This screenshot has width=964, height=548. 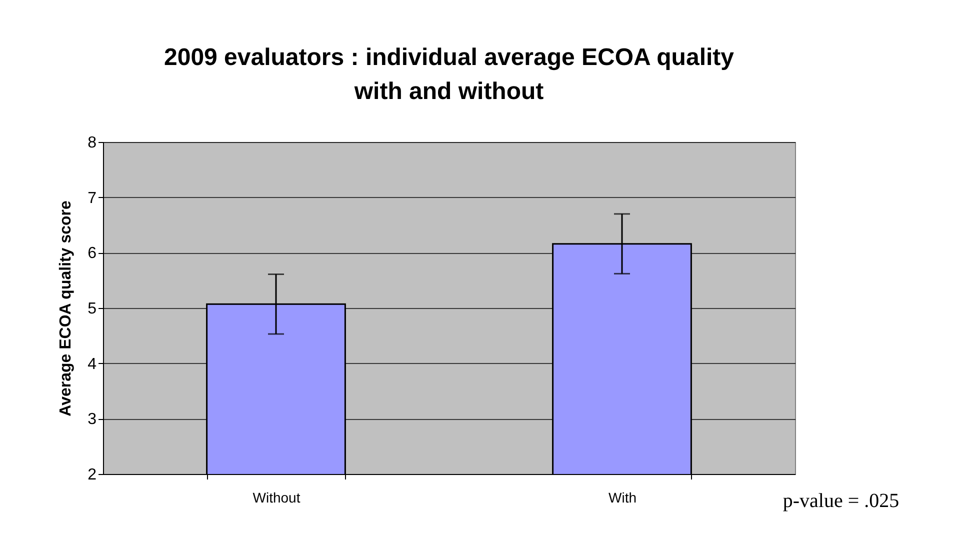 I want to click on y-axis-title: Average ECOA quality score, so click(x=66, y=308).